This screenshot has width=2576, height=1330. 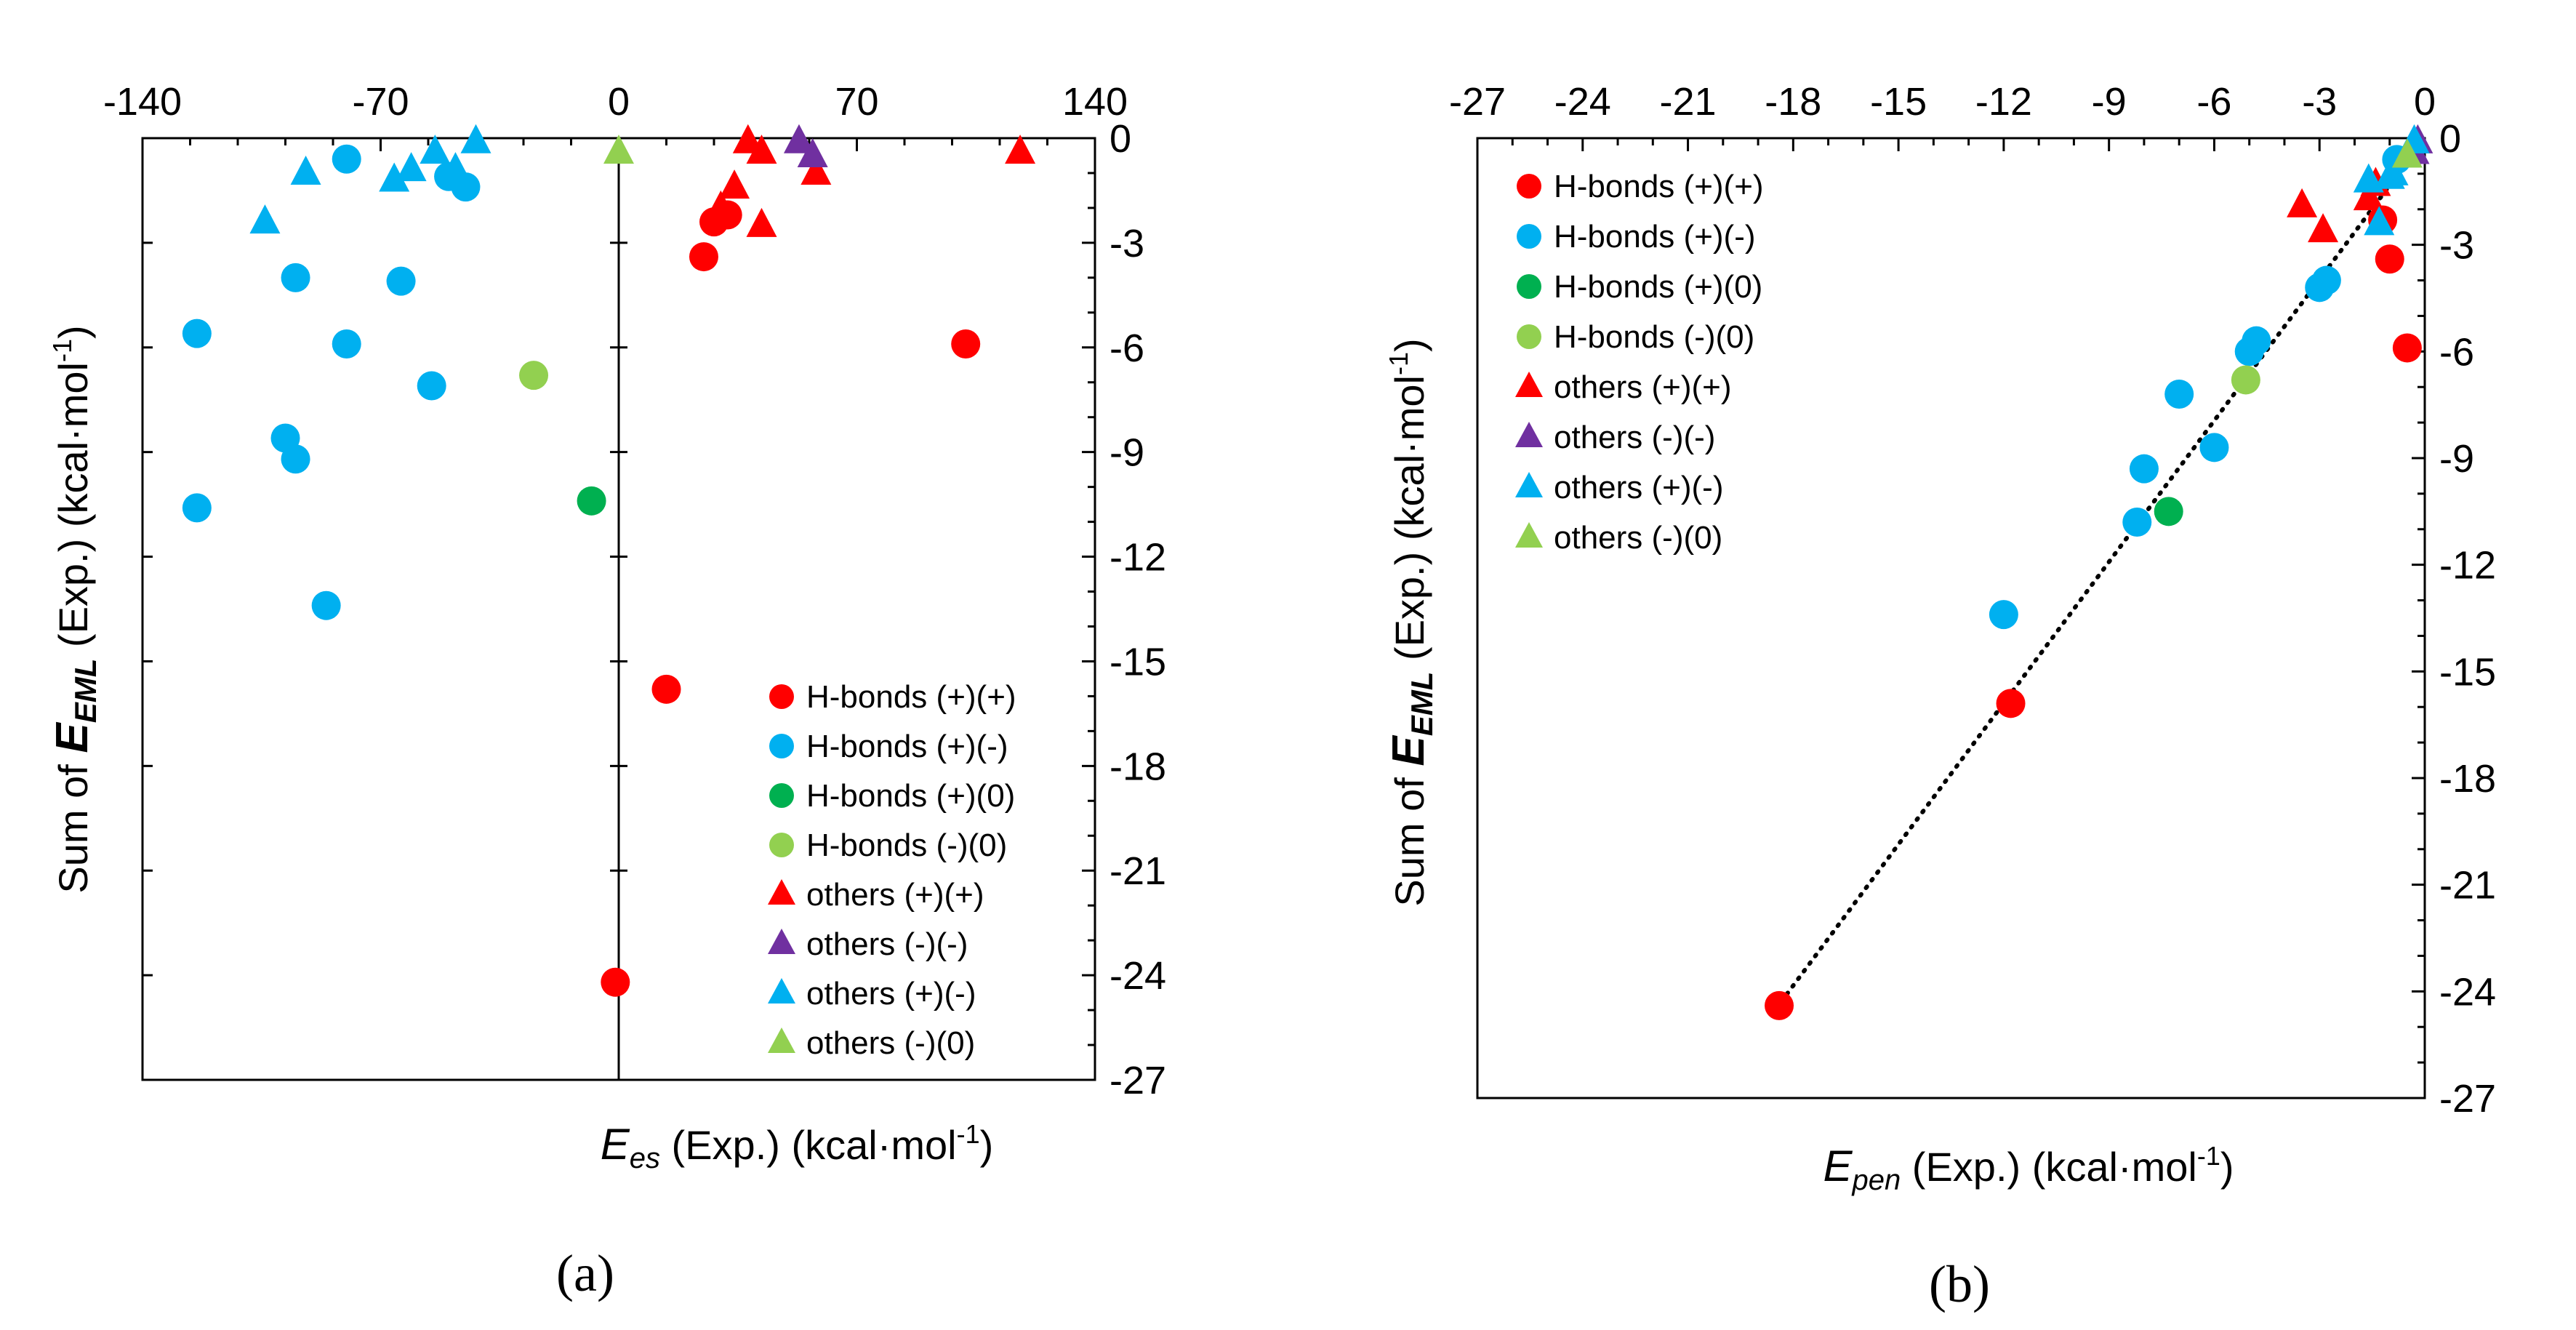 What do you see at coordinates (381, 102) in the screenshot?
I see `x-tick-label: -70` at bounding box center [381, 102].